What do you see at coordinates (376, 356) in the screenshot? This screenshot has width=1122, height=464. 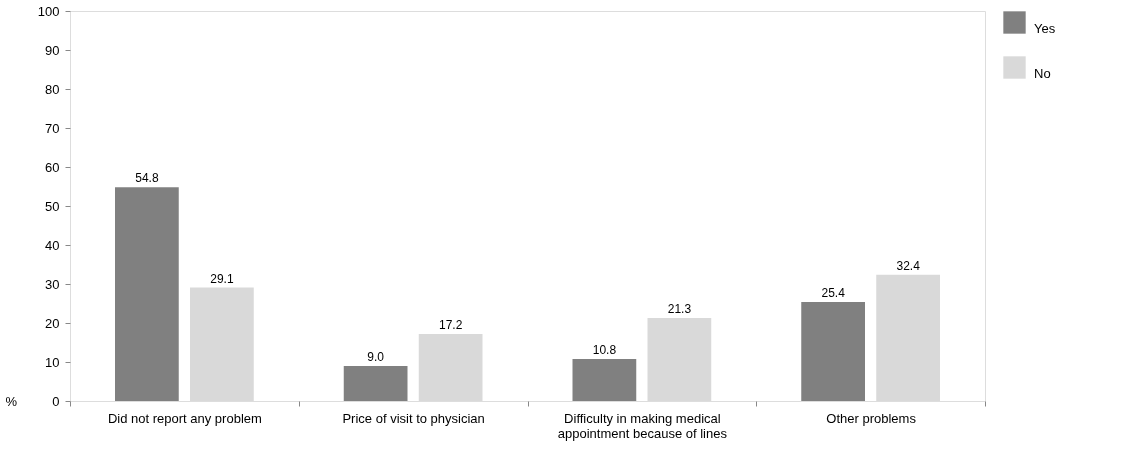 I see `data-label: 9.0` at bounding box center [376, 356].